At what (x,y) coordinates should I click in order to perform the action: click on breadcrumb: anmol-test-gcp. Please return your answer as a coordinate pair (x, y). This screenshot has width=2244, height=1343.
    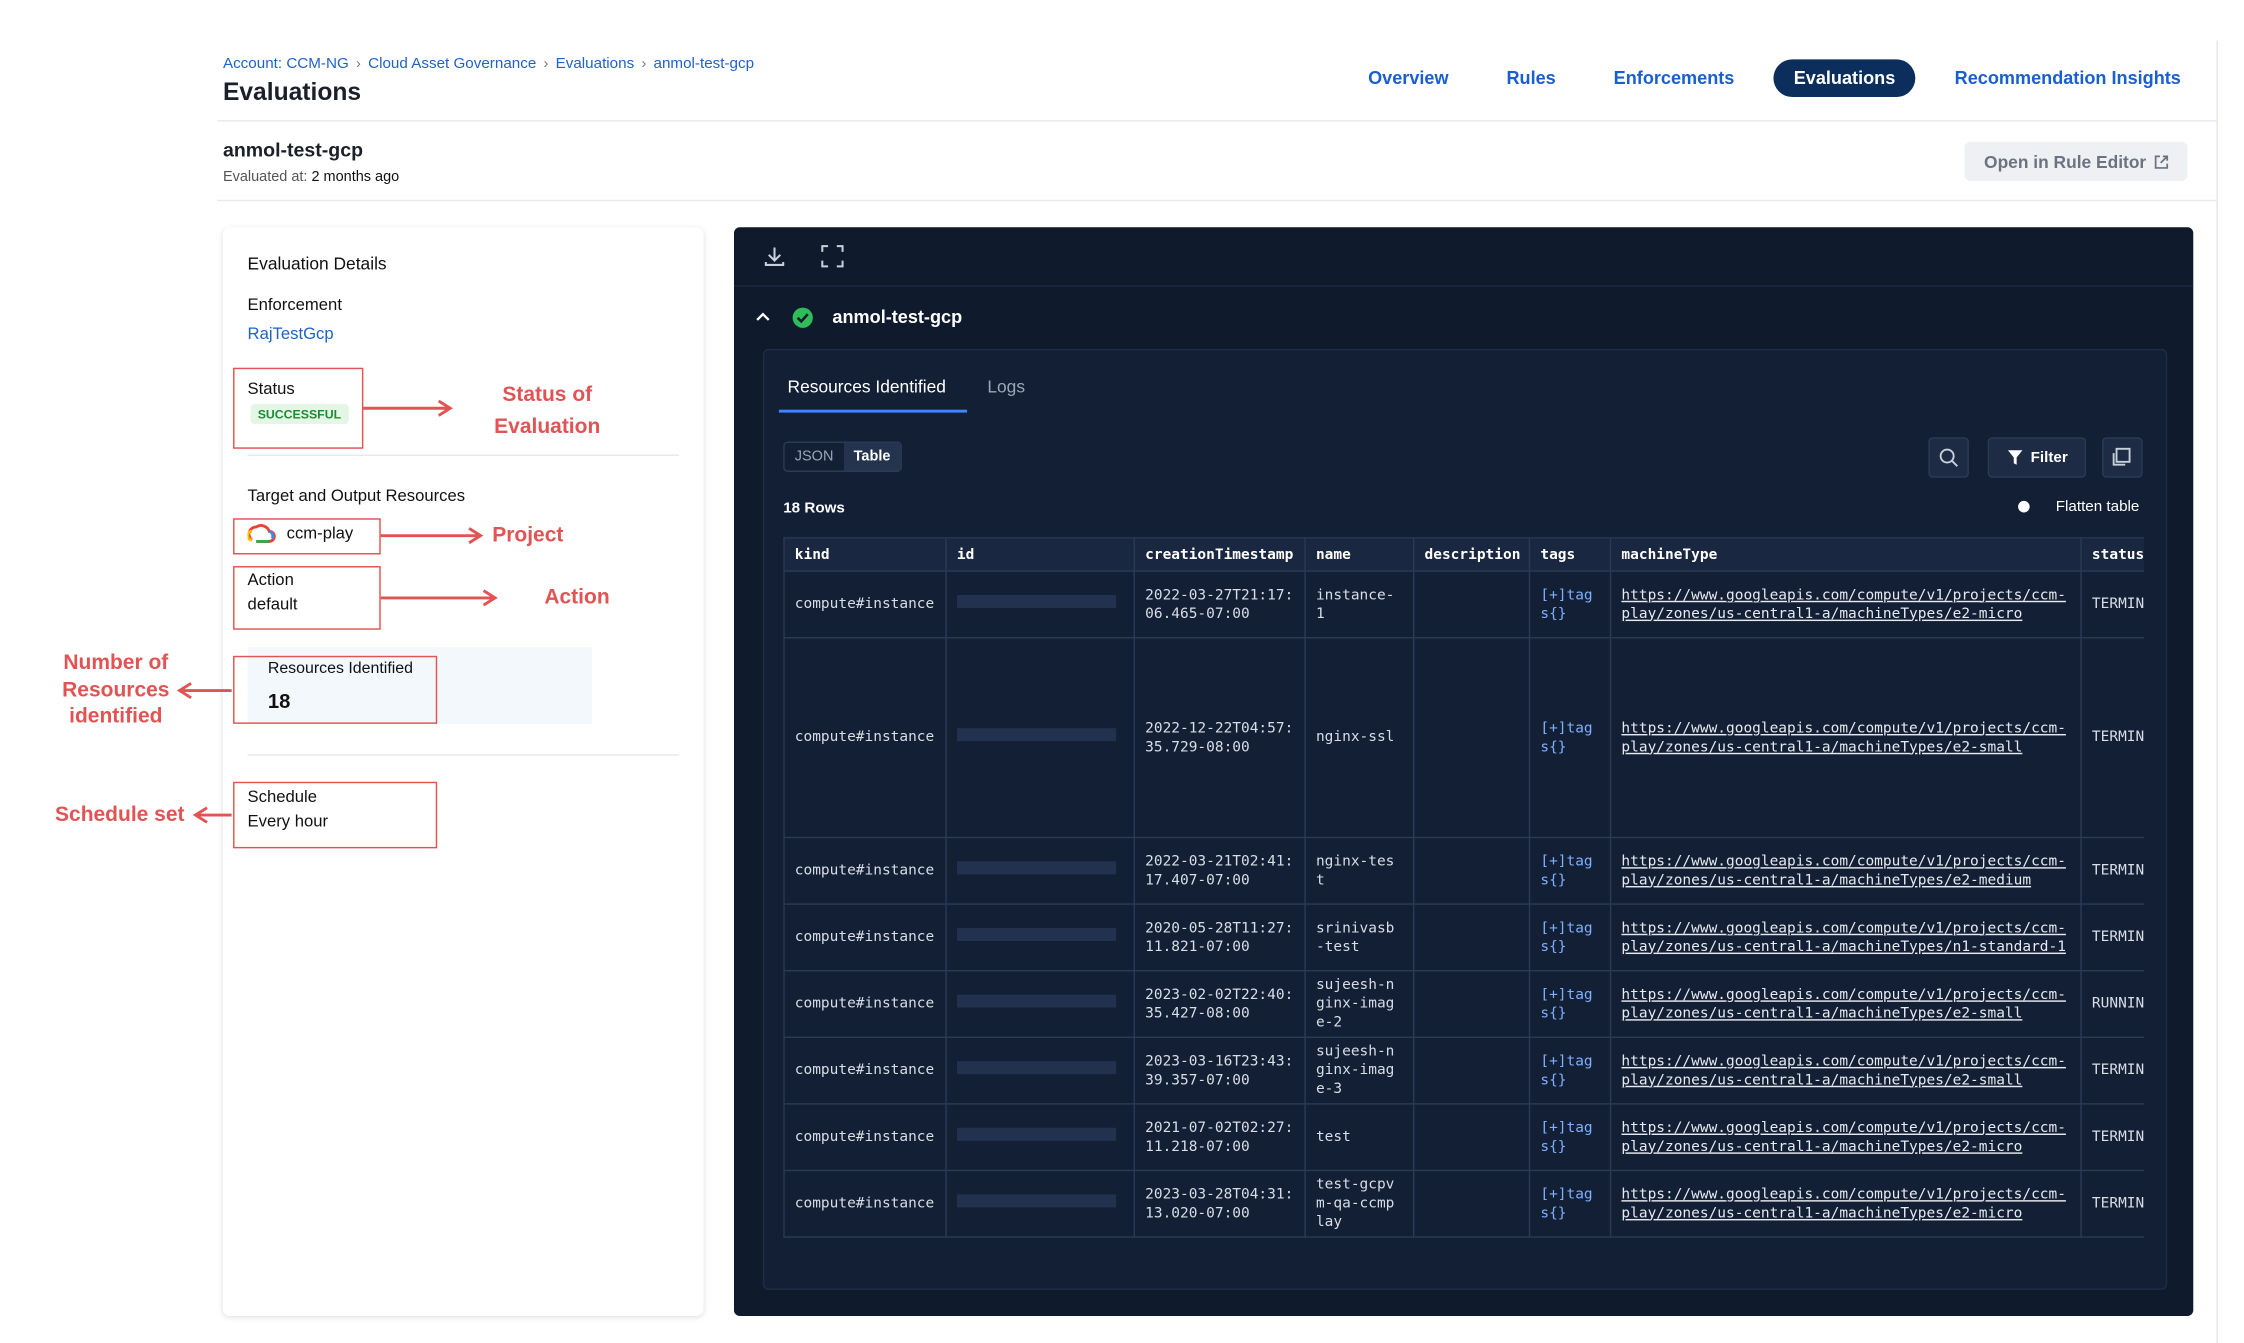
    Looking at the image, I should click on (704, 64).